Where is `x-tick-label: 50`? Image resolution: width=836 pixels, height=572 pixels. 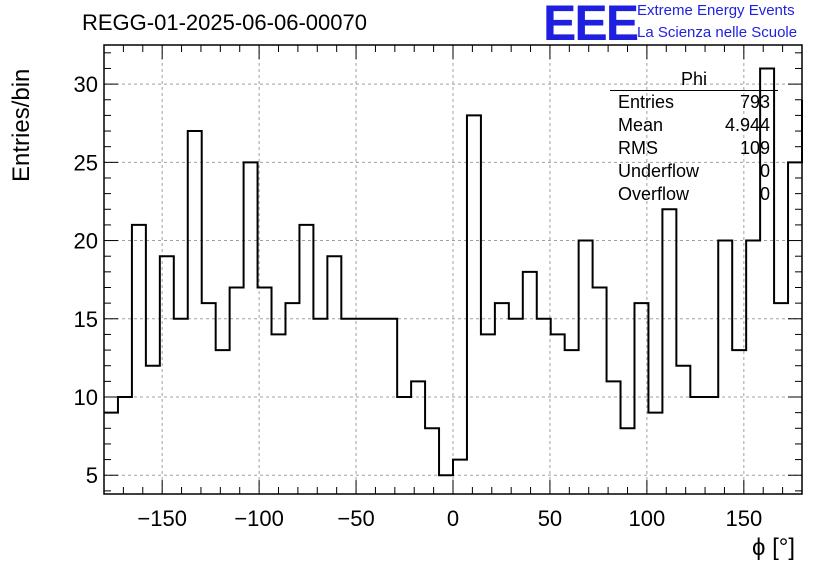 x-tick-label: 50 is located at coordinates (550, 518).